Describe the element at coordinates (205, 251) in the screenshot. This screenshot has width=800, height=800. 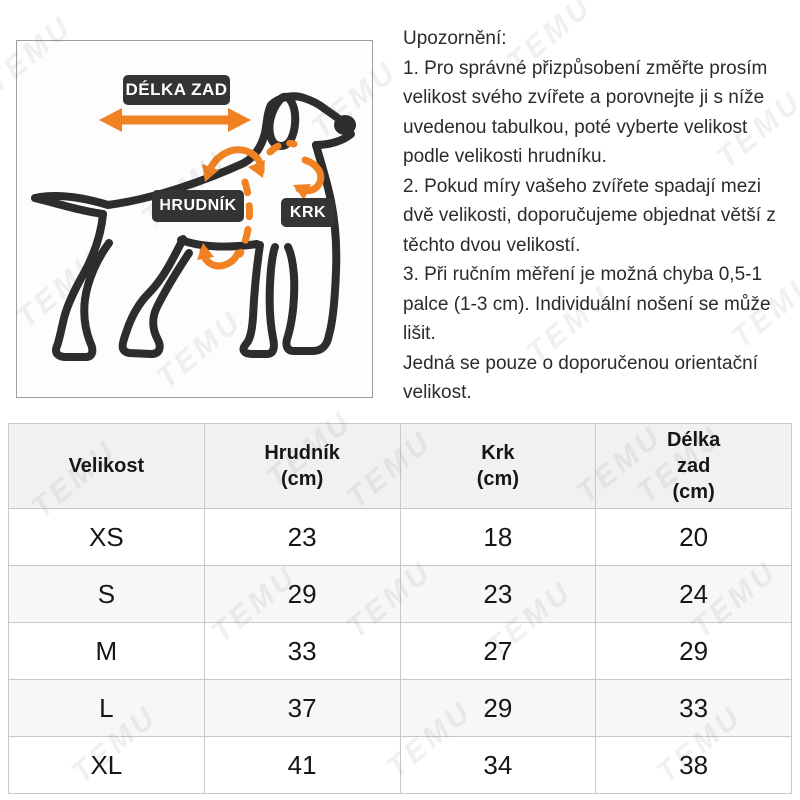
I see `chest-lower-arrowhead` at that location.